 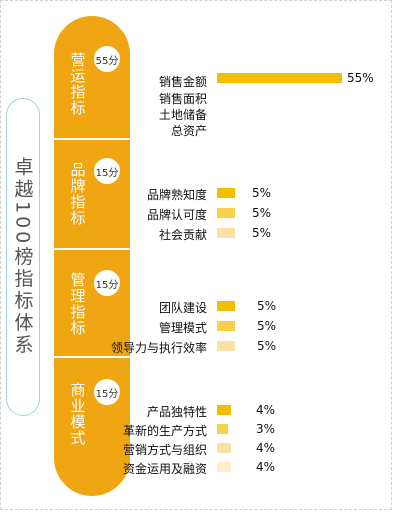 What do you see at coordinates (107, 283) in the screenshot?
I see `score-badge-management: 15分` at bounding box center [107, 283].